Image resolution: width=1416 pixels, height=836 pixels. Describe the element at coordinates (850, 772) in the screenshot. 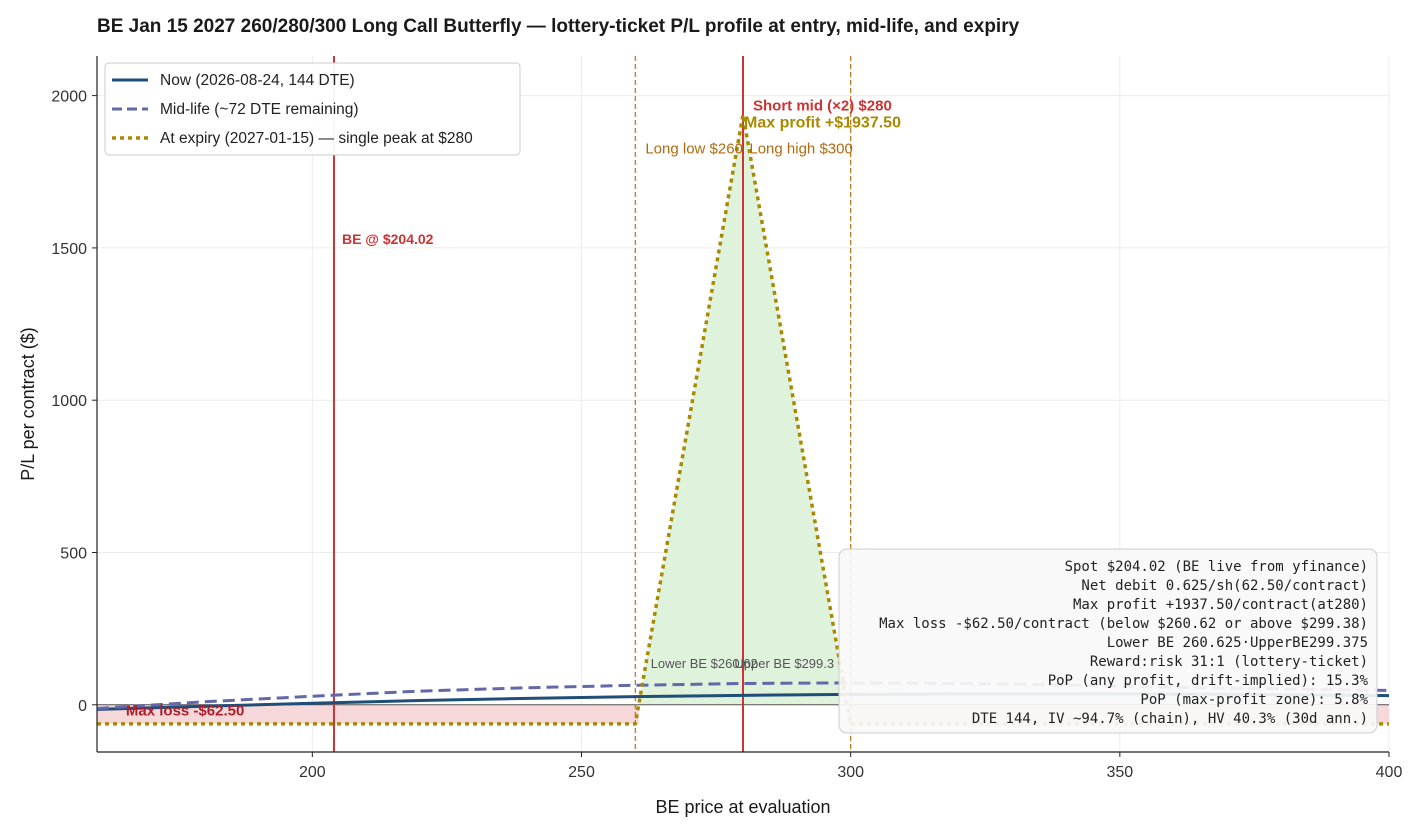

I see `x-tick-label: 300` at that location.